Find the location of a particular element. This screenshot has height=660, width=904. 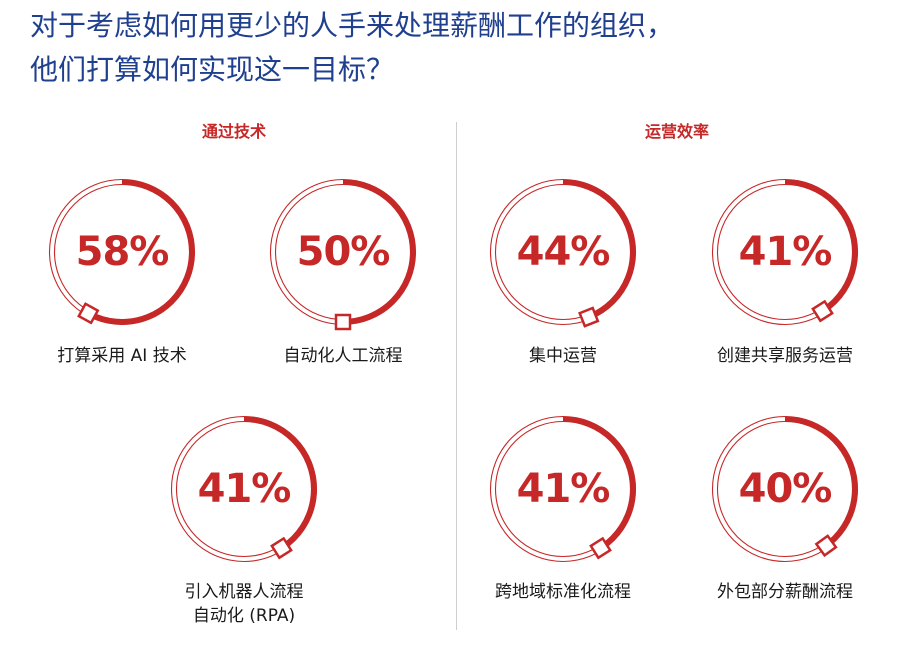

gauge-caption: 外包部分薪酬流程 is located at coordinates (785, 592).